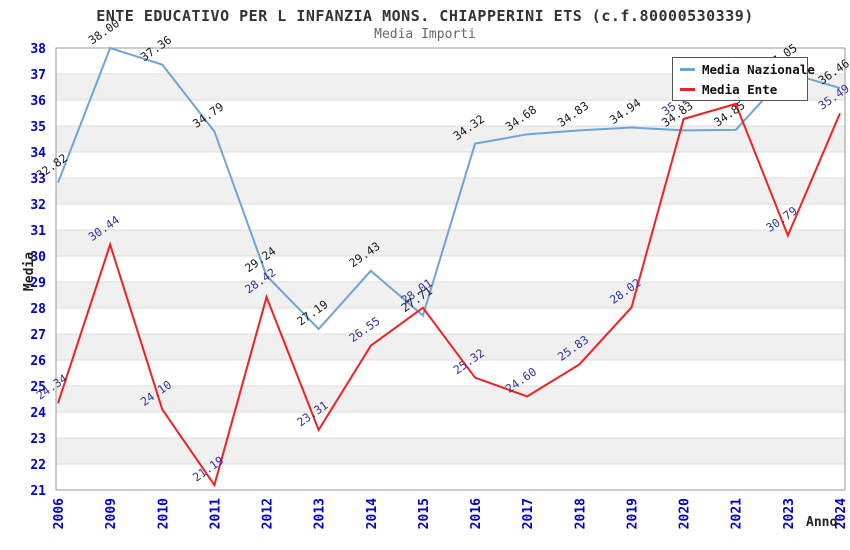  Describe the element at coordinates (424, 513) in the screenshot. I see `x-tick-label: 2015` at that location.